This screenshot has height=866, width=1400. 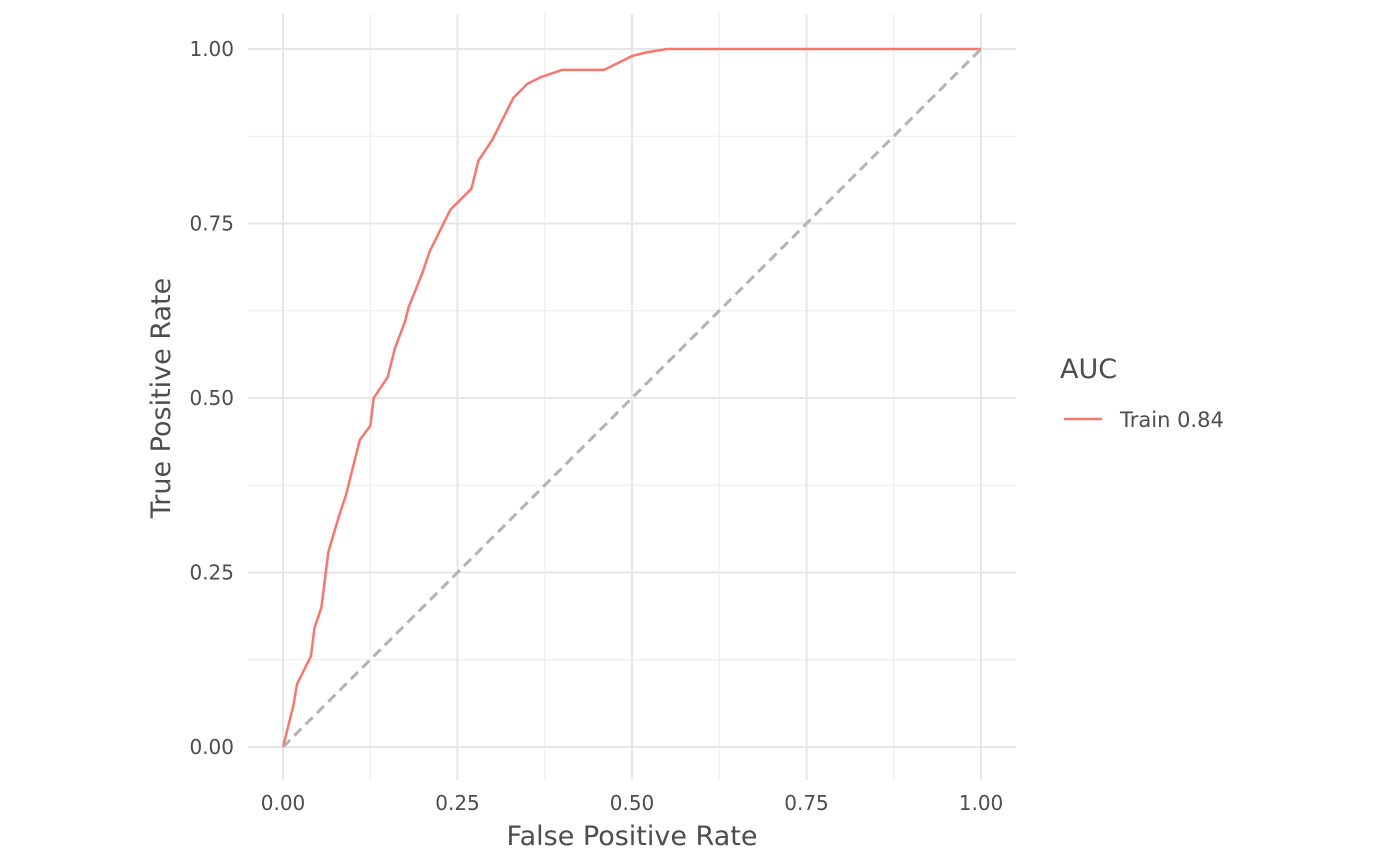 What do you see at coordinates (211, 747) in the screenshot?
I see `y-tick-label: 0.00` at bounding box center [211, 747].